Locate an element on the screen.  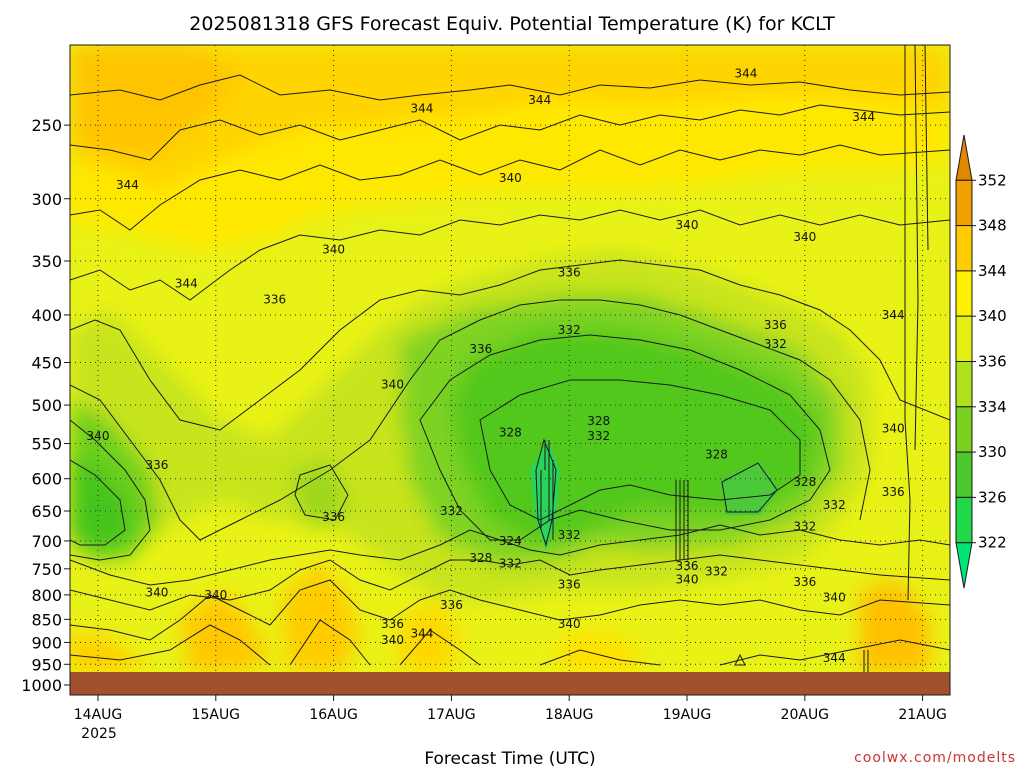
x-tick-label: 18AUG is located at coordinates (569, 715).